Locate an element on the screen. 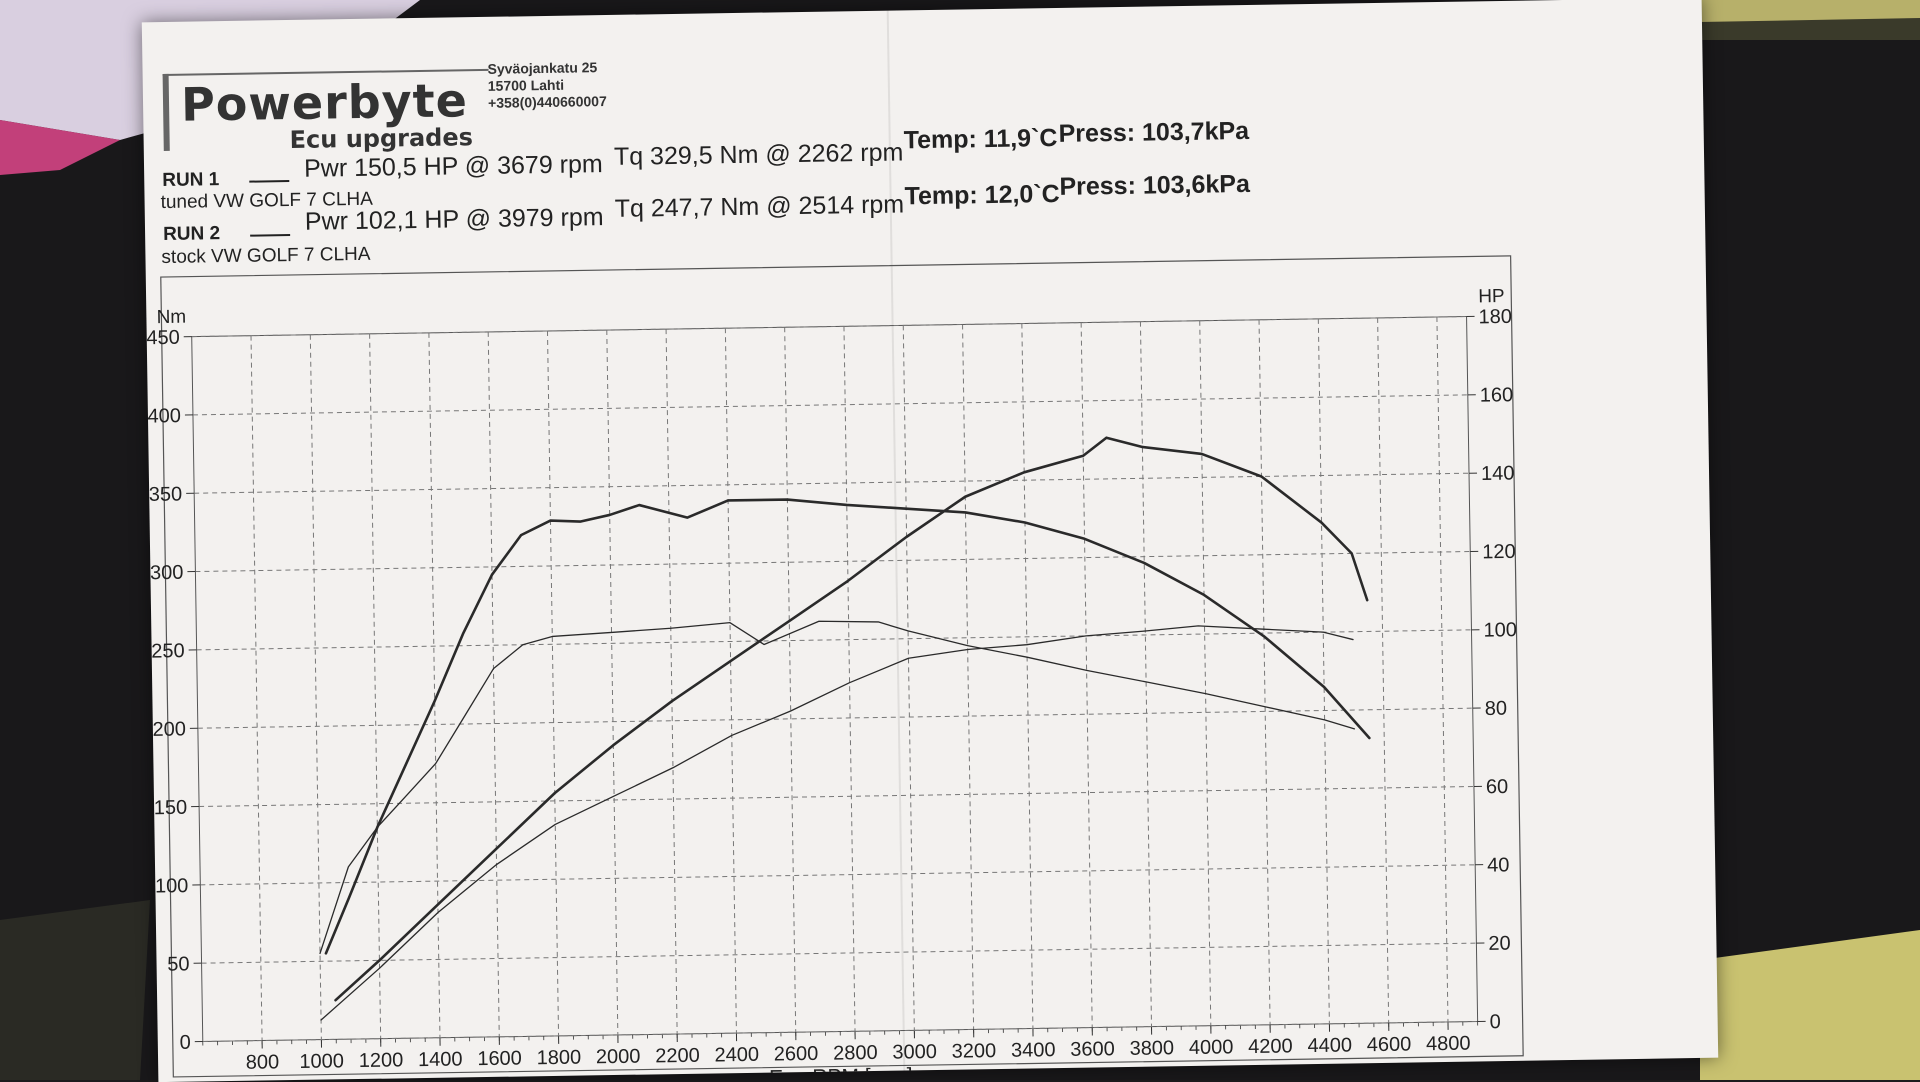 This screenshot has height=1082, width=1920. y-left-tick-label: 100 is located at coordinates (172, 886).